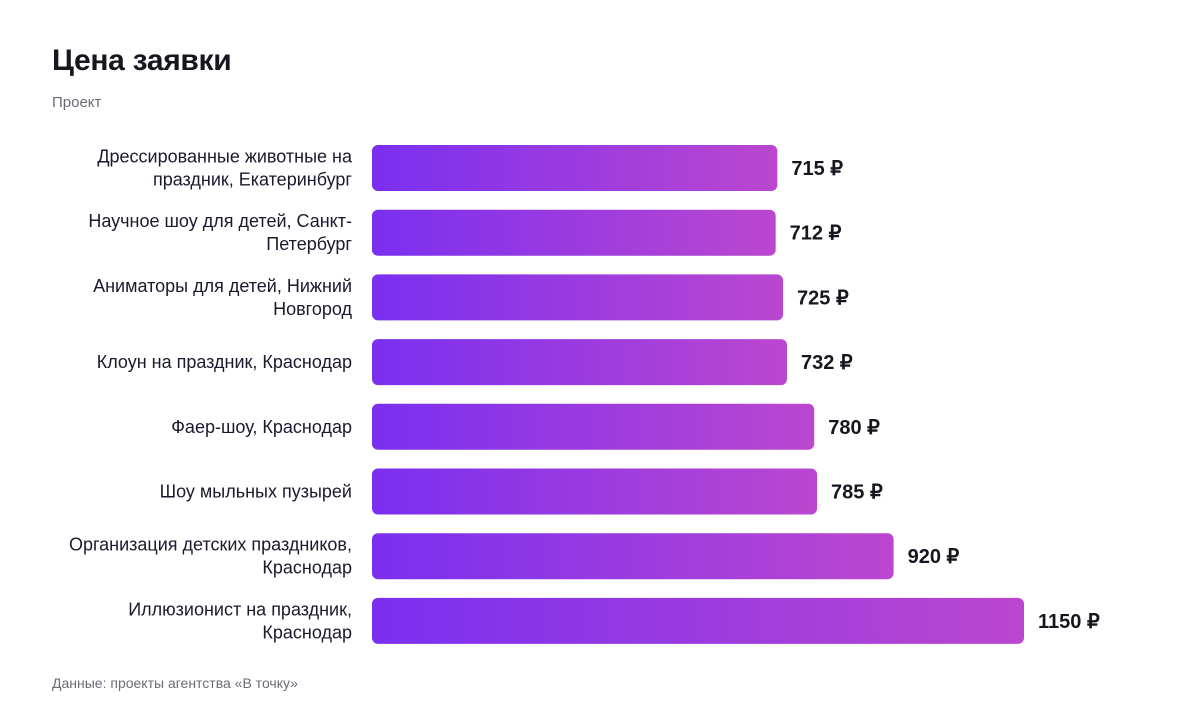  What do you see at coordinates (261, 427) in the screenshot?
I see `category-label: Фаер-шоу, Краснодар` at bounding box center [261, 427].